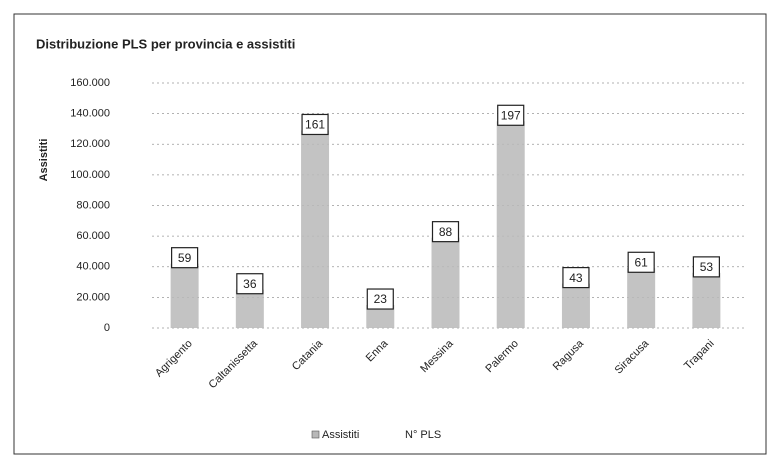 The height and width of the screenshot is (457, 773). I want to click on legend-label: N° PLS, so click(423, 435).